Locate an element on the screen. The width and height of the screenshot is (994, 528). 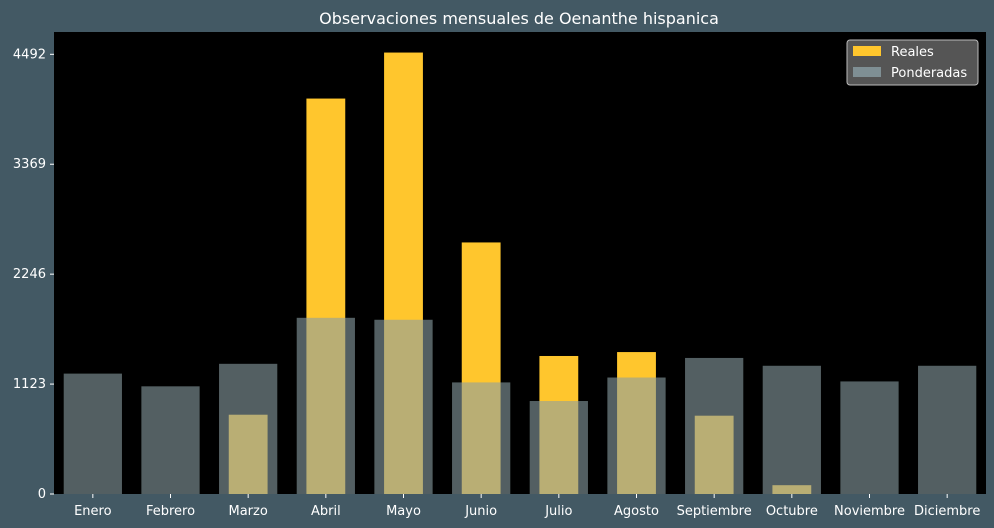
x-tick-label-diciembre: Diciembre is located at coordinates (947, 511).